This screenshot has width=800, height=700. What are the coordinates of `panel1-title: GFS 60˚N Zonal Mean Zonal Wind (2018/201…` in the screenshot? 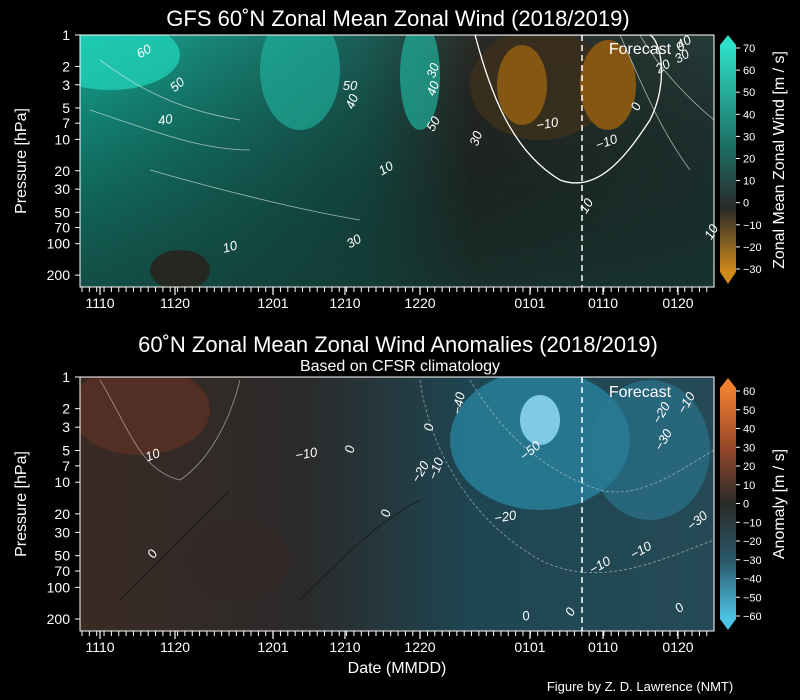 It's located at (397, 18).